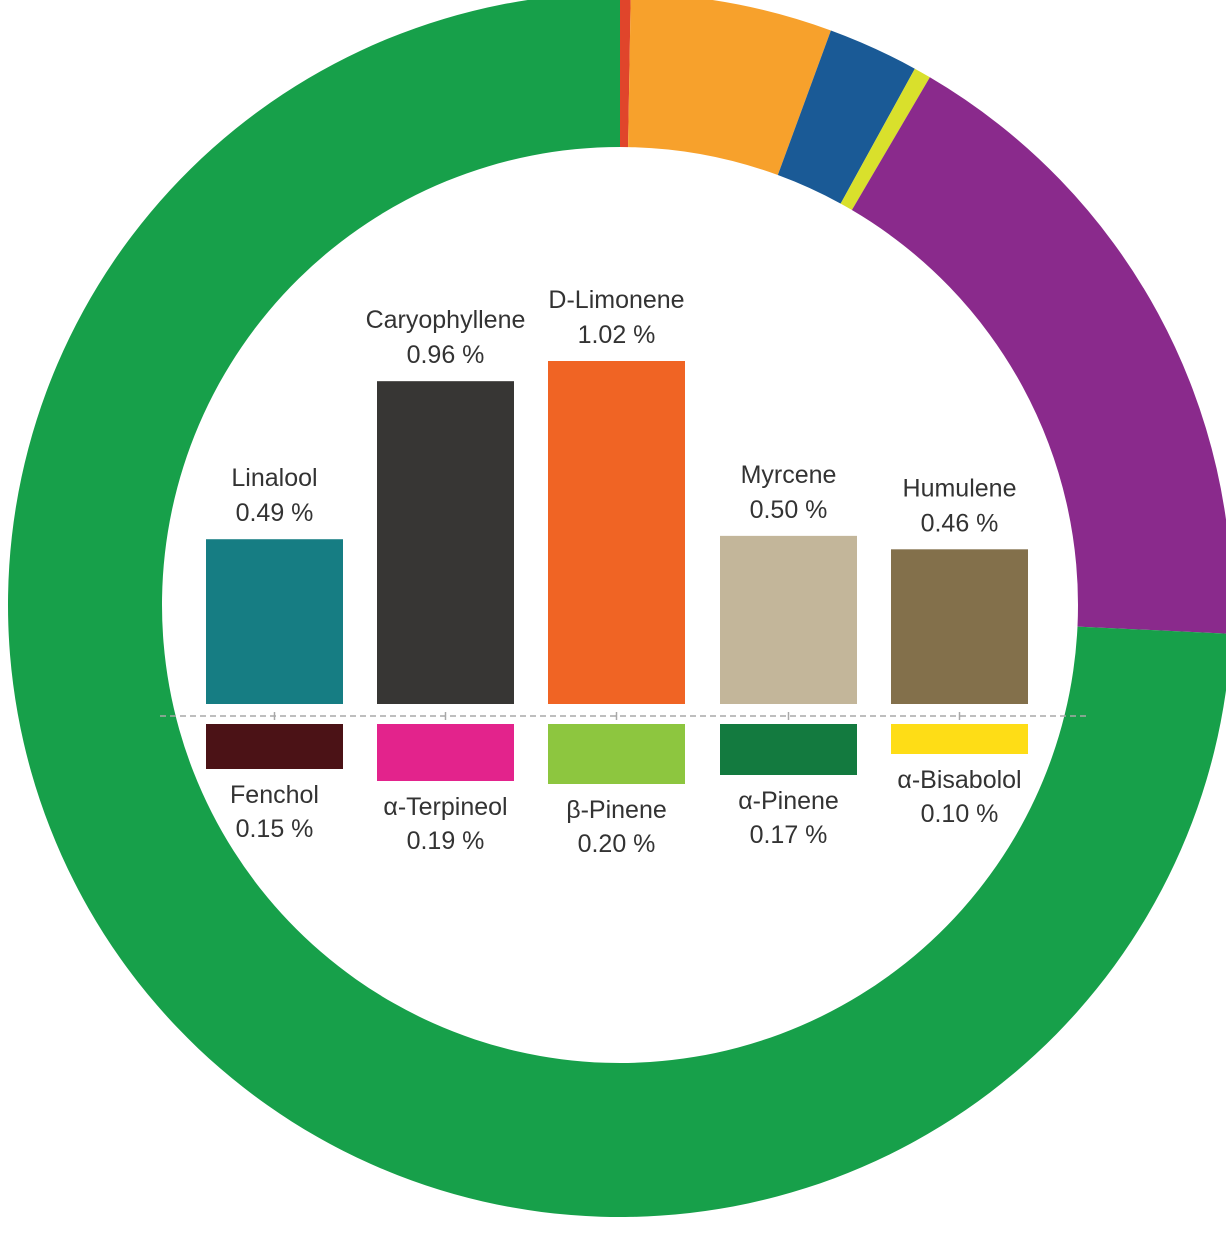 Image resolution: width=1226 pixels, height=1233 pixels. I want to click on bar-value-myrcene: 0.50 %, so click(789, 510).